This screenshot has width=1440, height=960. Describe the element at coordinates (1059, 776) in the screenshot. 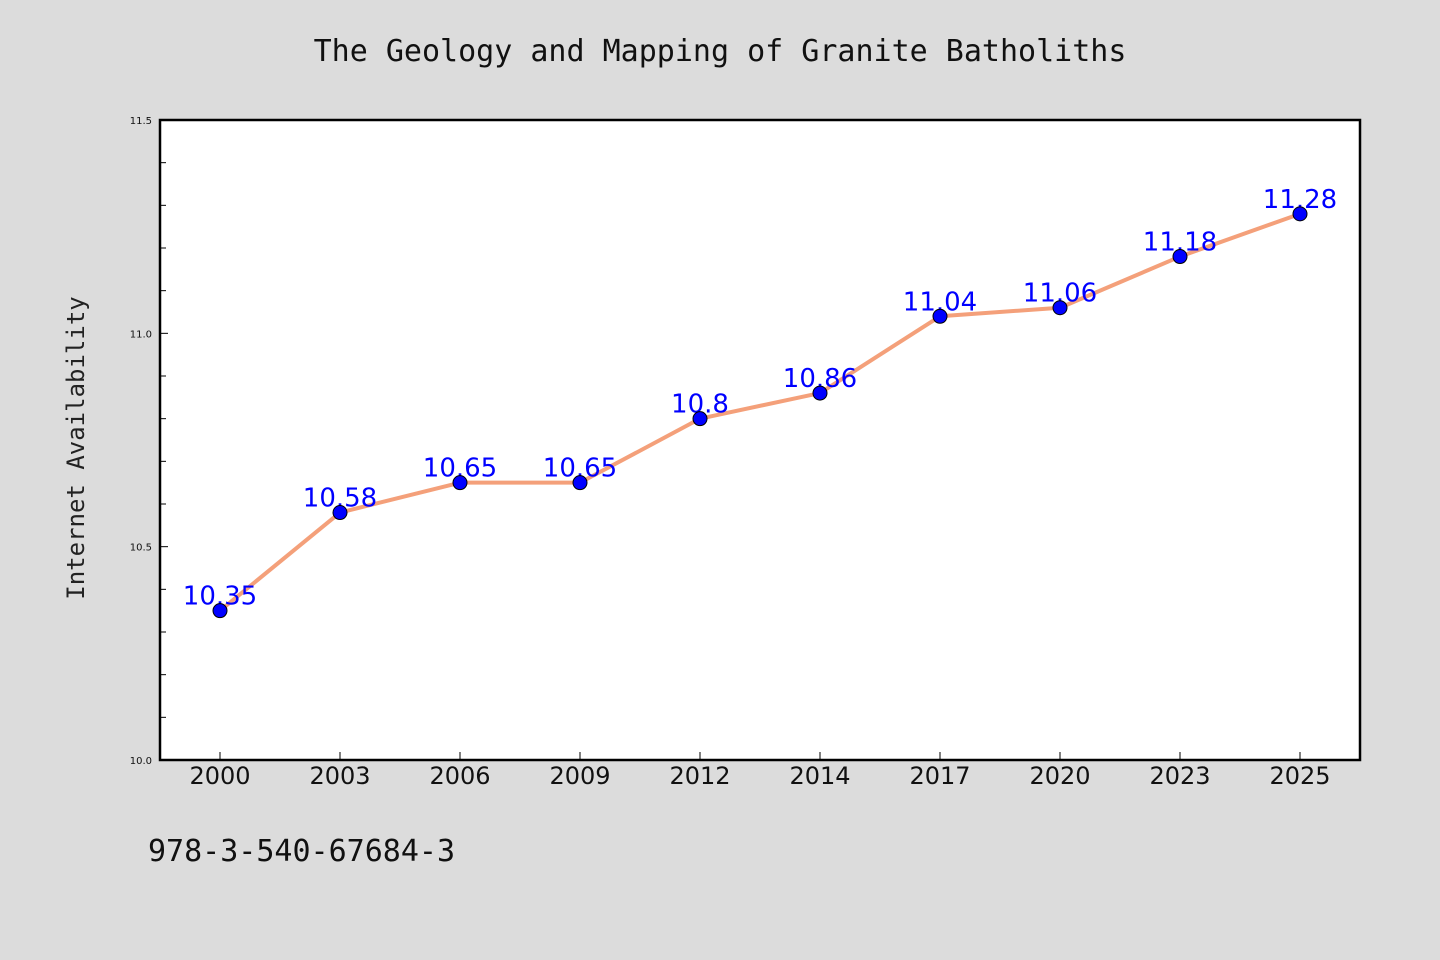

I see `x-tick-label: 2020` at that location.